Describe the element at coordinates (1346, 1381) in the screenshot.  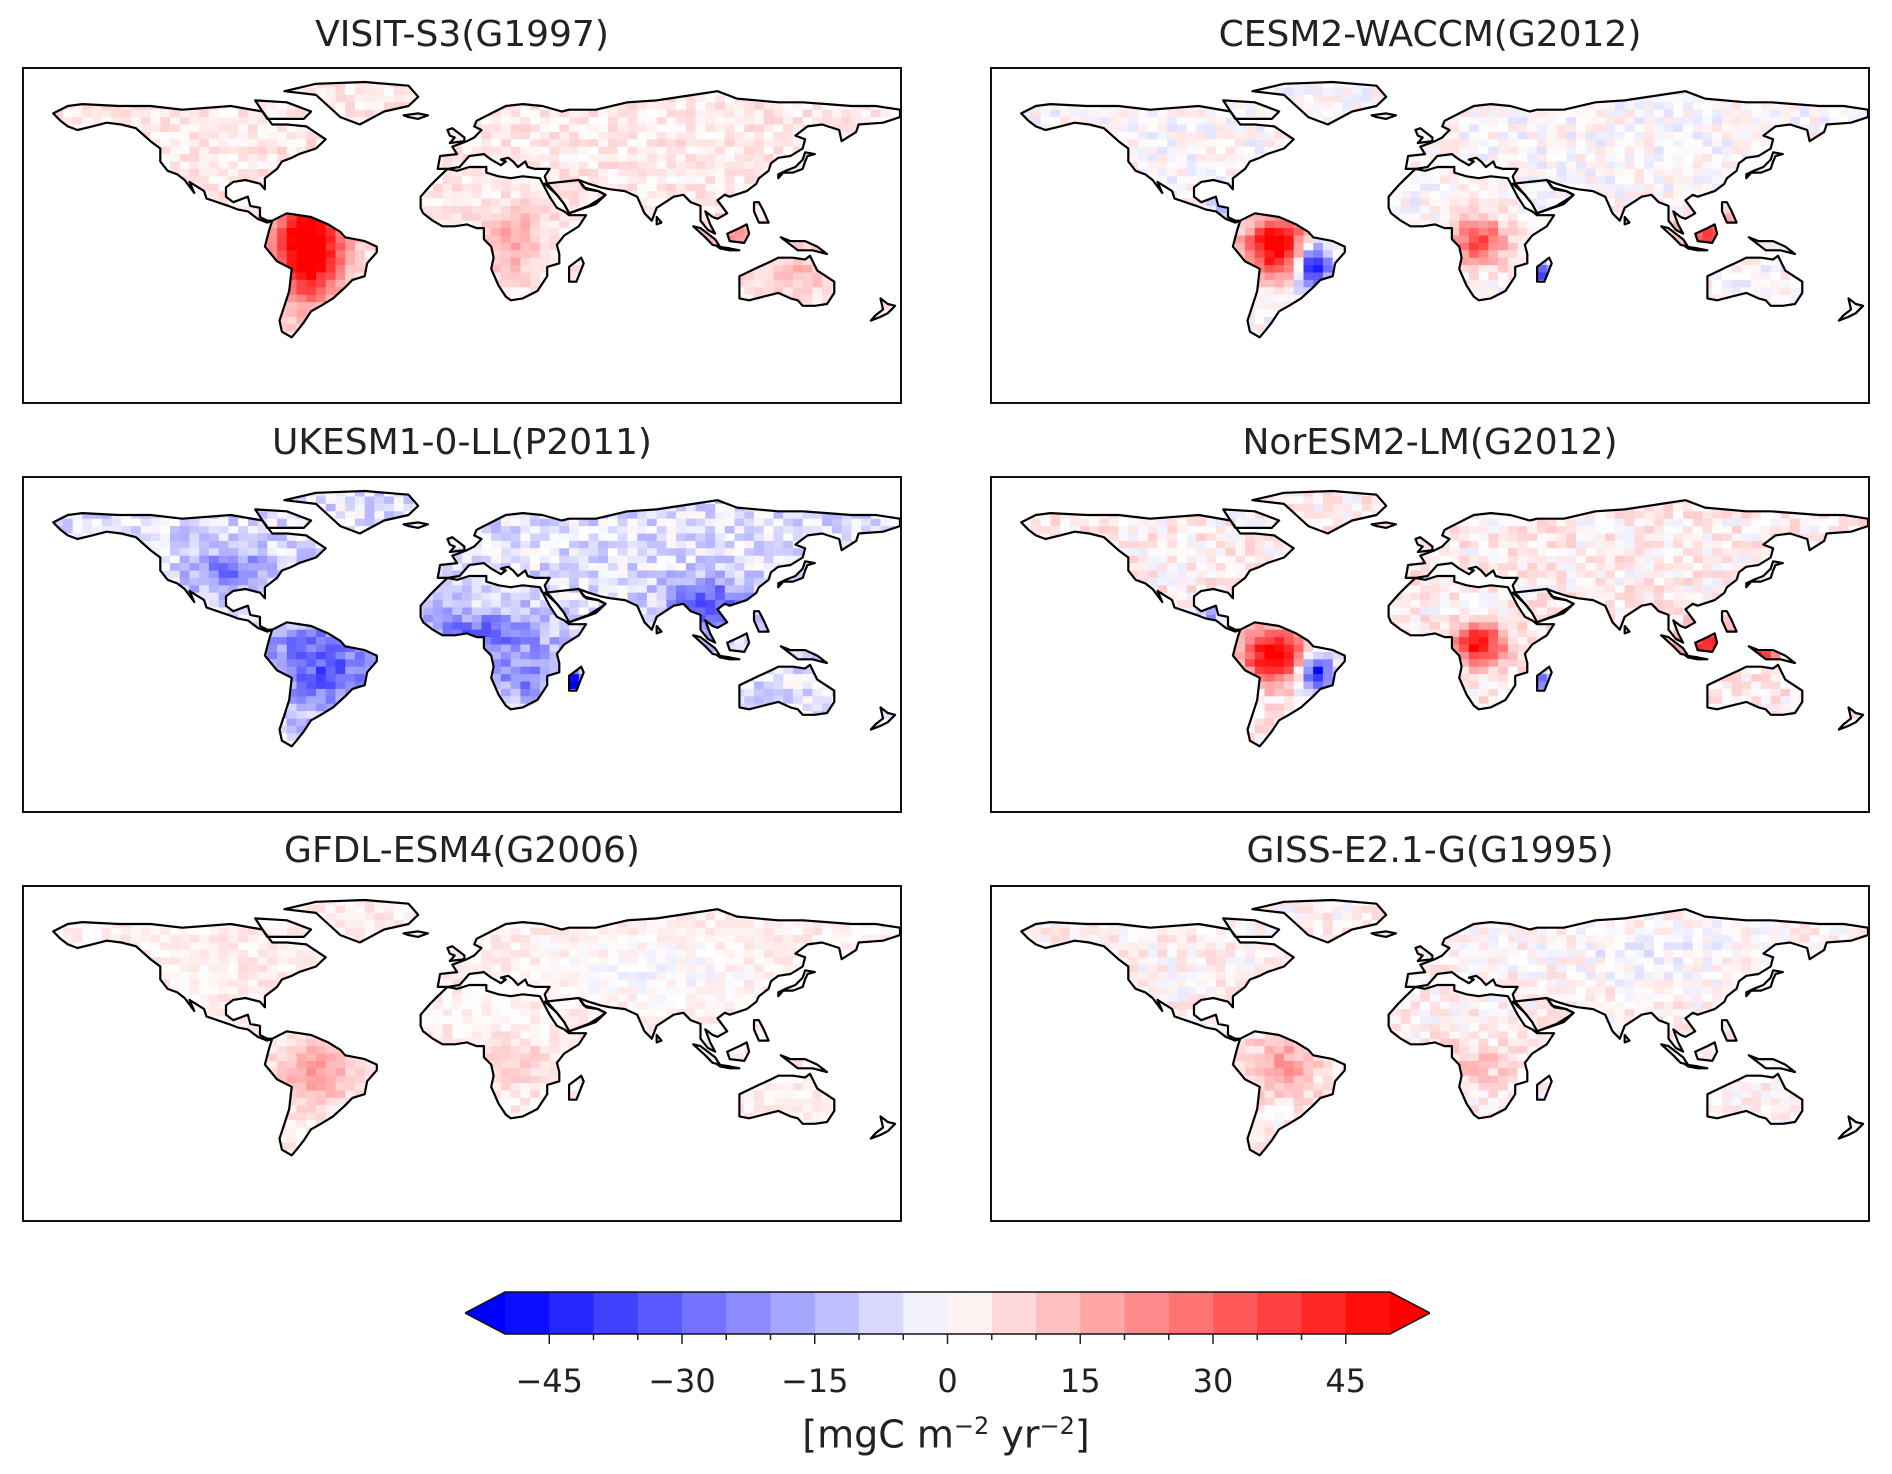
I see `colorbar-tick-label: 45` at that location.